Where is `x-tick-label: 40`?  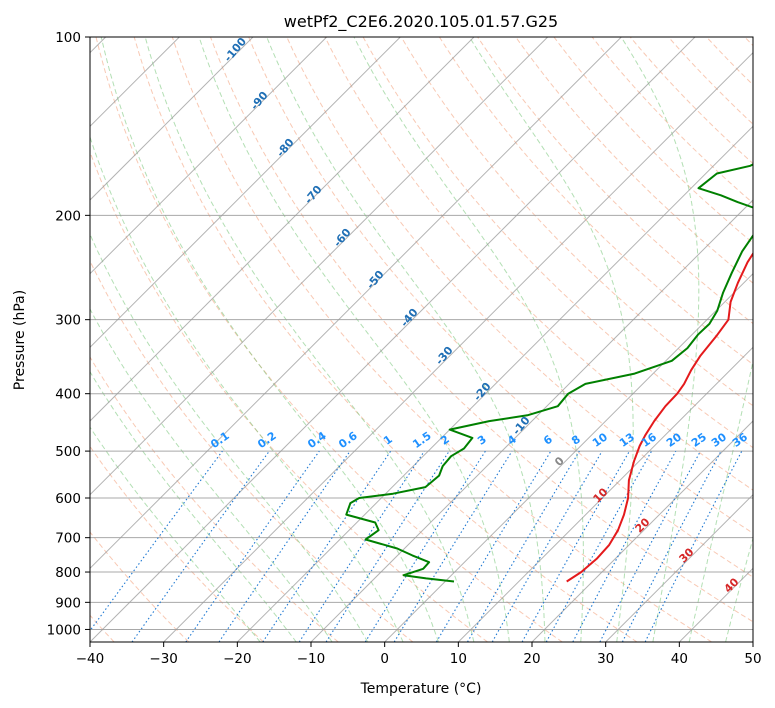 x-tick-label: 40 is located at coordinates (679, 659).